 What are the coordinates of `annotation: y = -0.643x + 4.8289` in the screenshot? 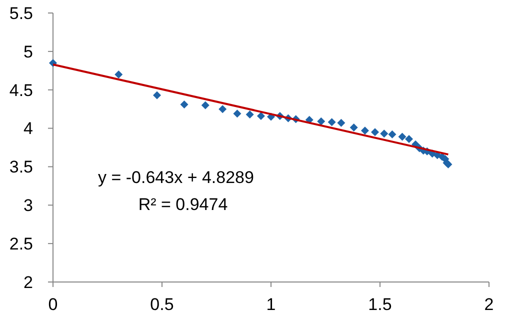 It's located at (176, 177).